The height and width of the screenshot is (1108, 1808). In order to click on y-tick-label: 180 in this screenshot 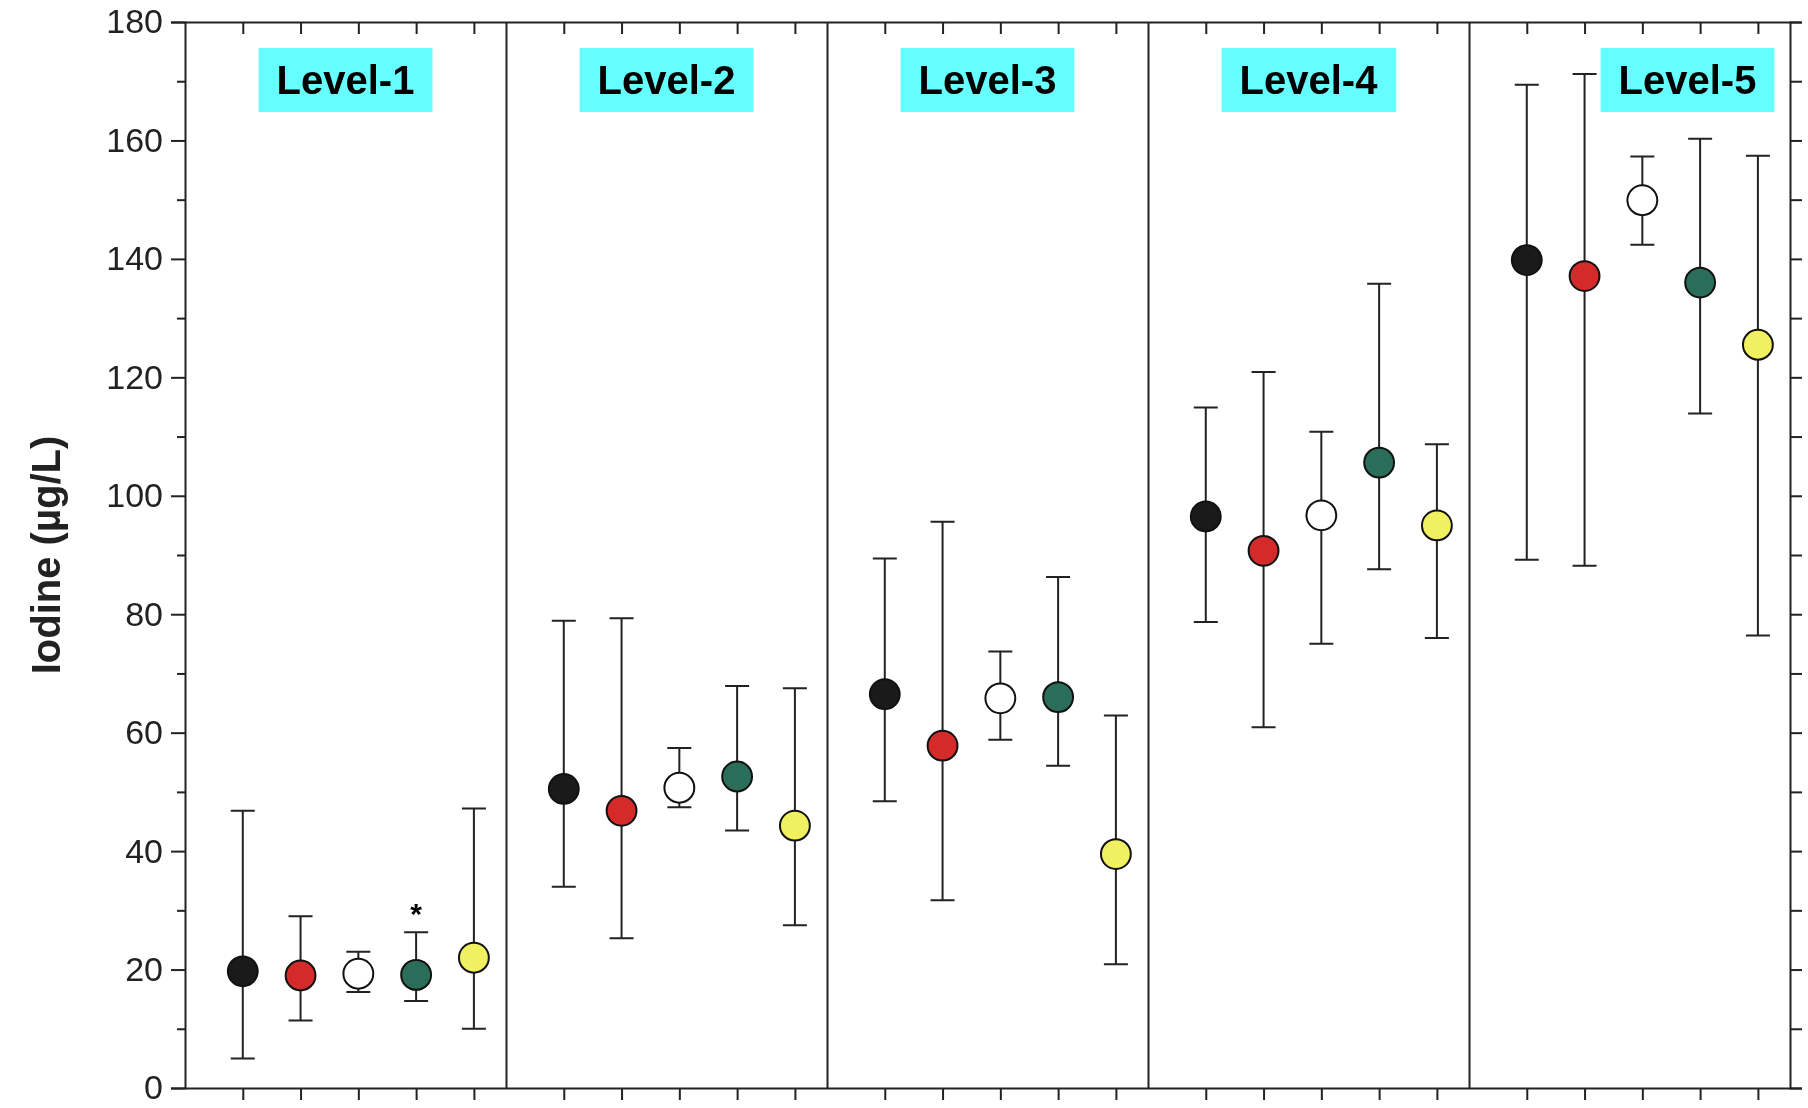, I will do `click(134, 21)`.